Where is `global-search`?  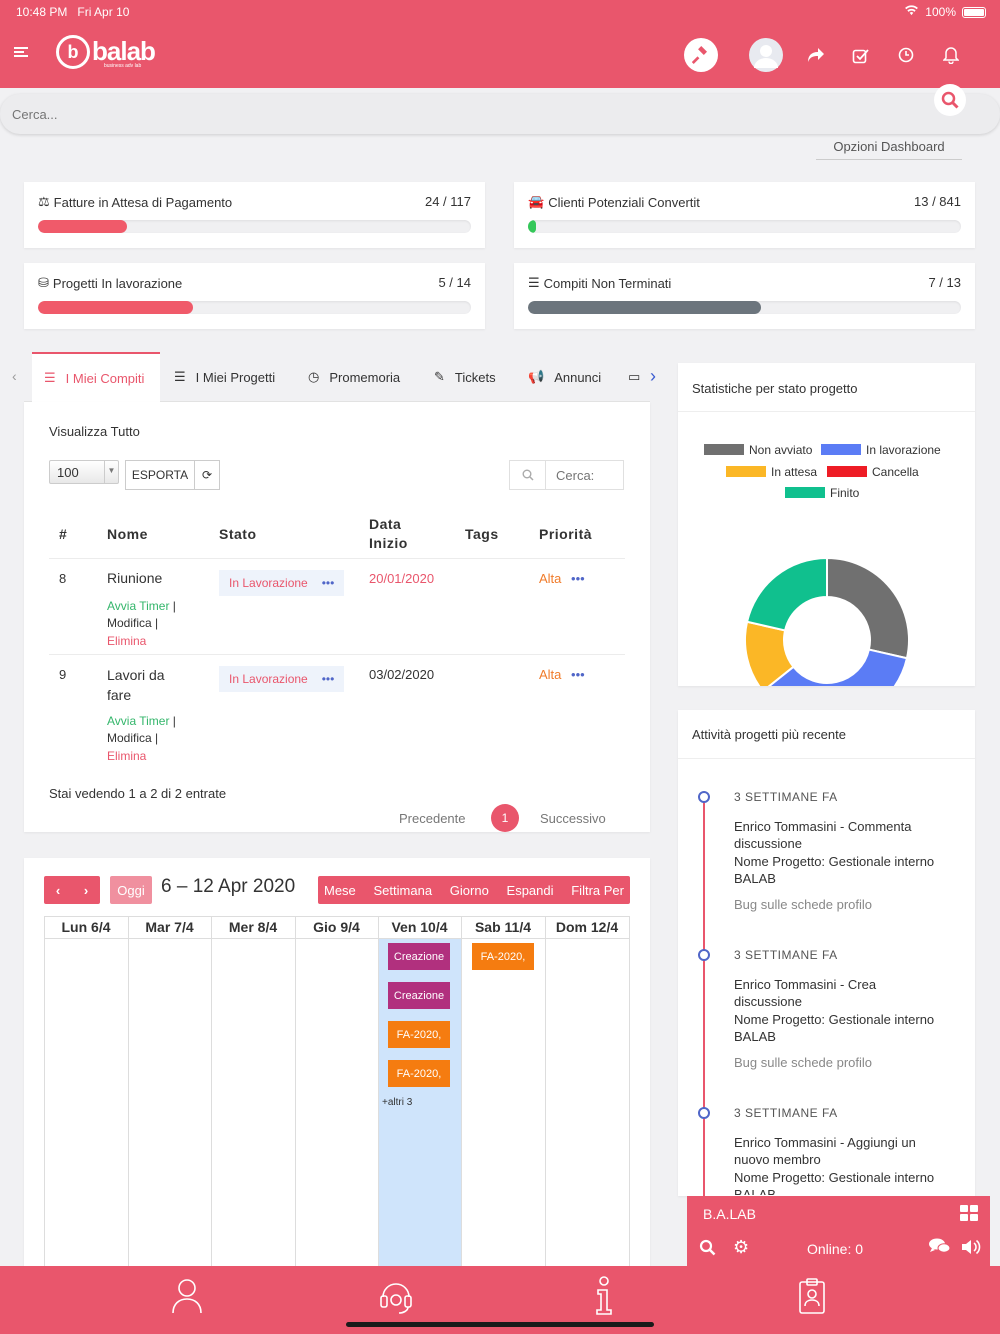 global-search is located at coordinates (500, 109).